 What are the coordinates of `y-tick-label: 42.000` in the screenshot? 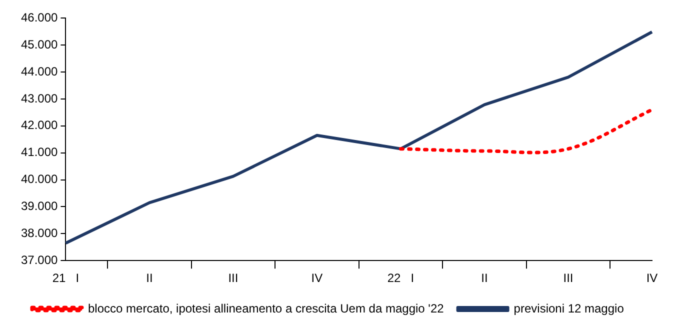 It's located at (39, 125).